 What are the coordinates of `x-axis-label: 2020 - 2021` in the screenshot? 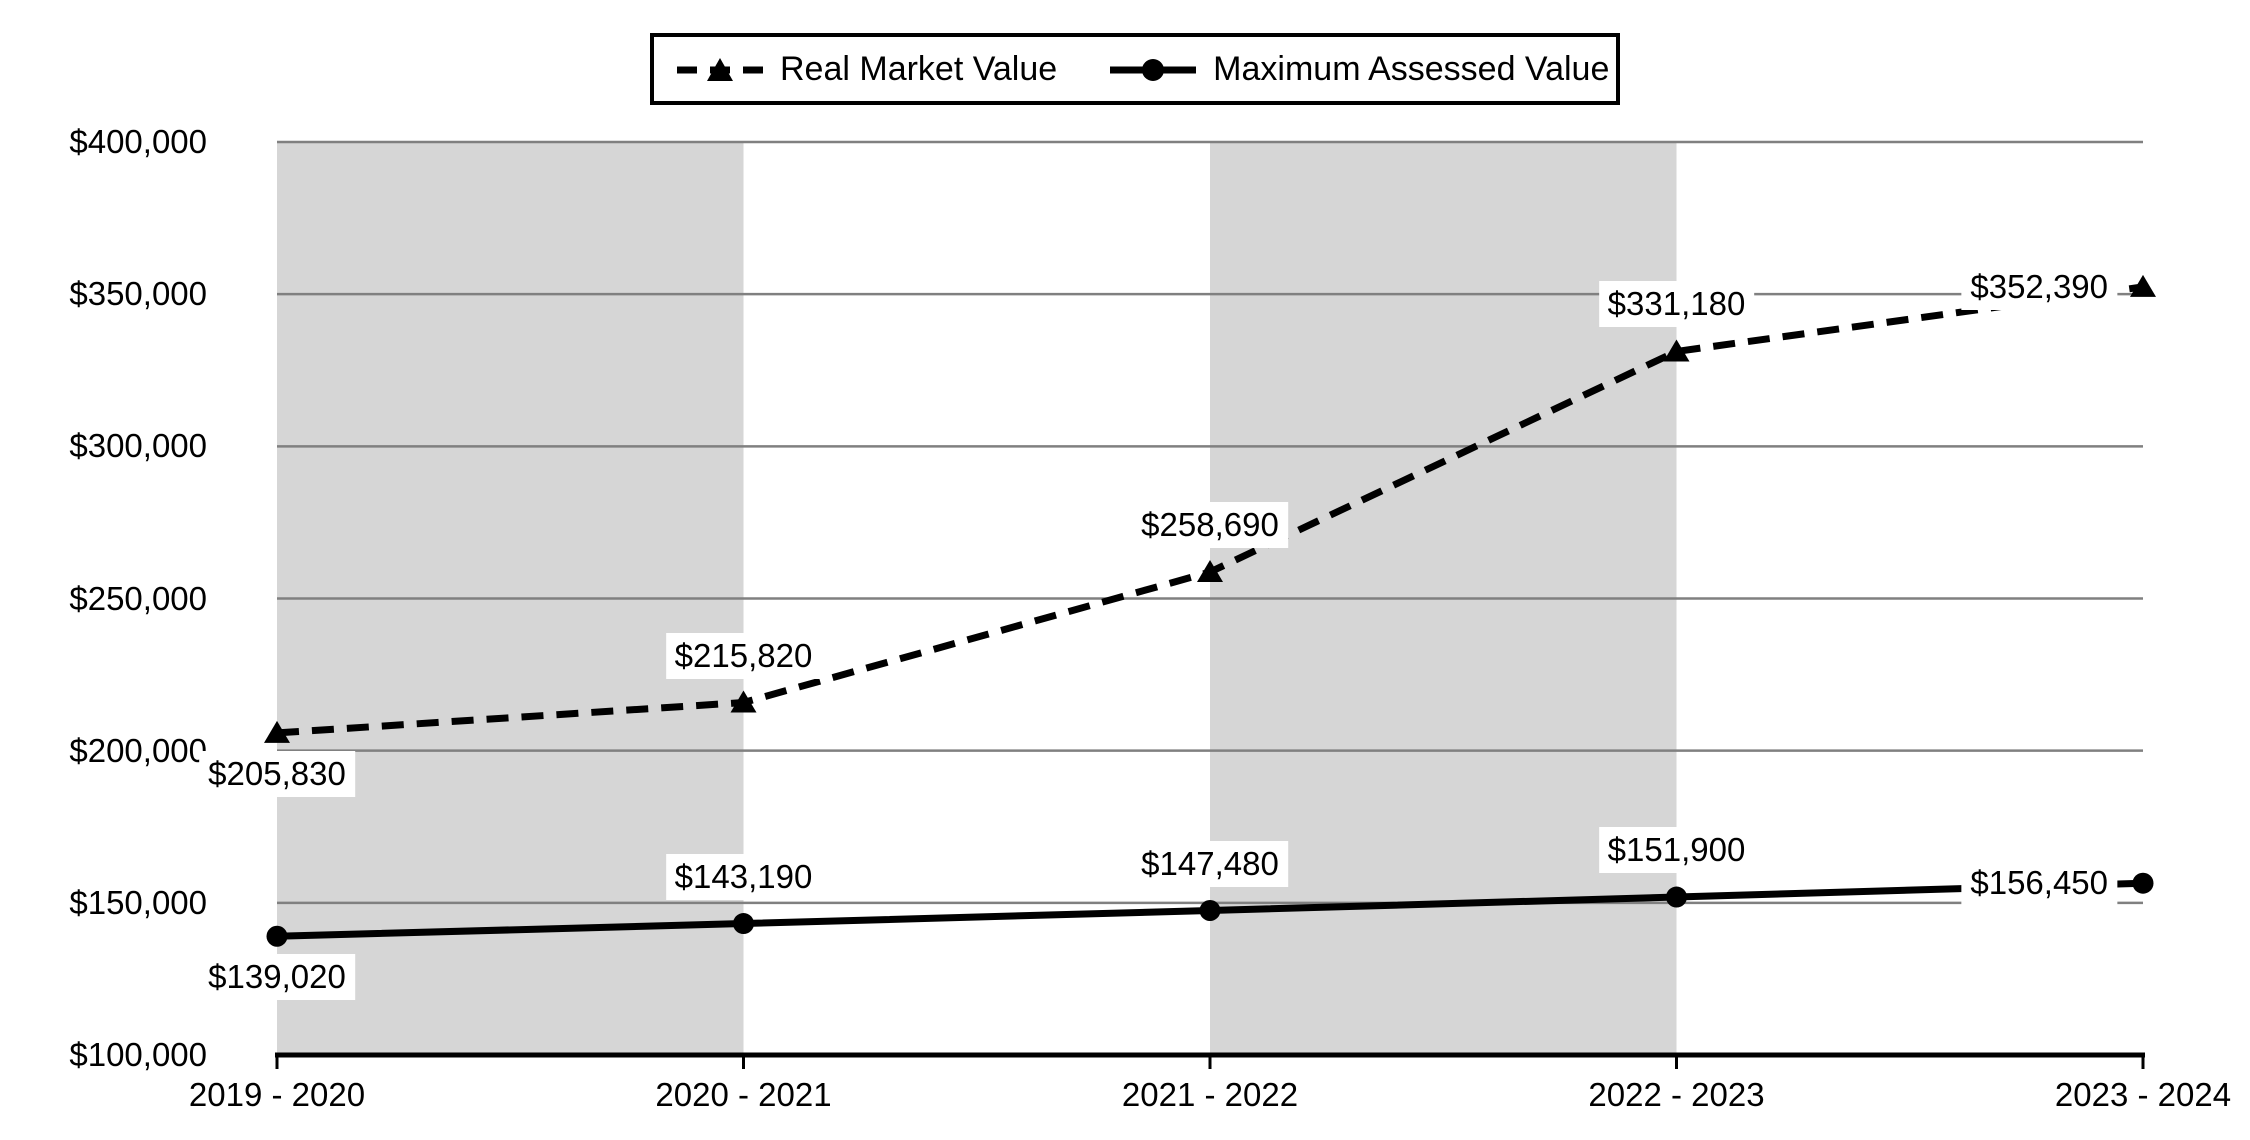 It's located at (743, 1094).